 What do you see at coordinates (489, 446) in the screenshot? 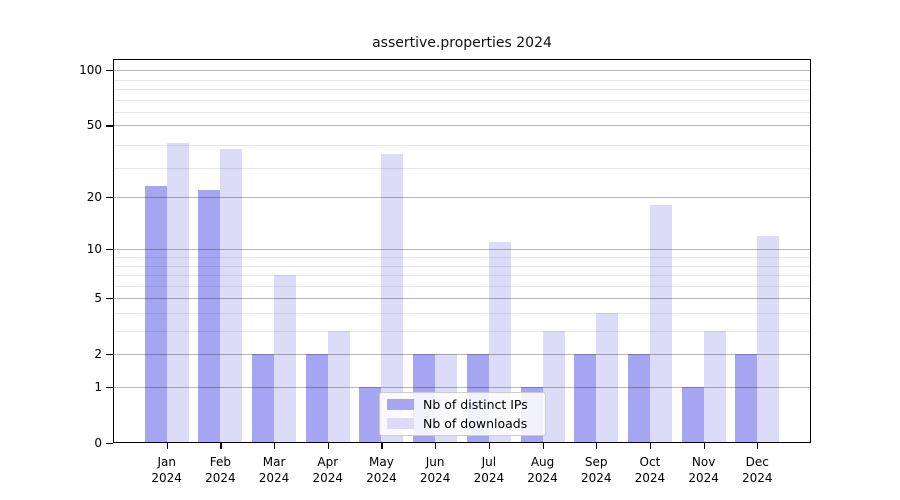
I see `xtick-mark-jul` at bounding box center [489, 446].